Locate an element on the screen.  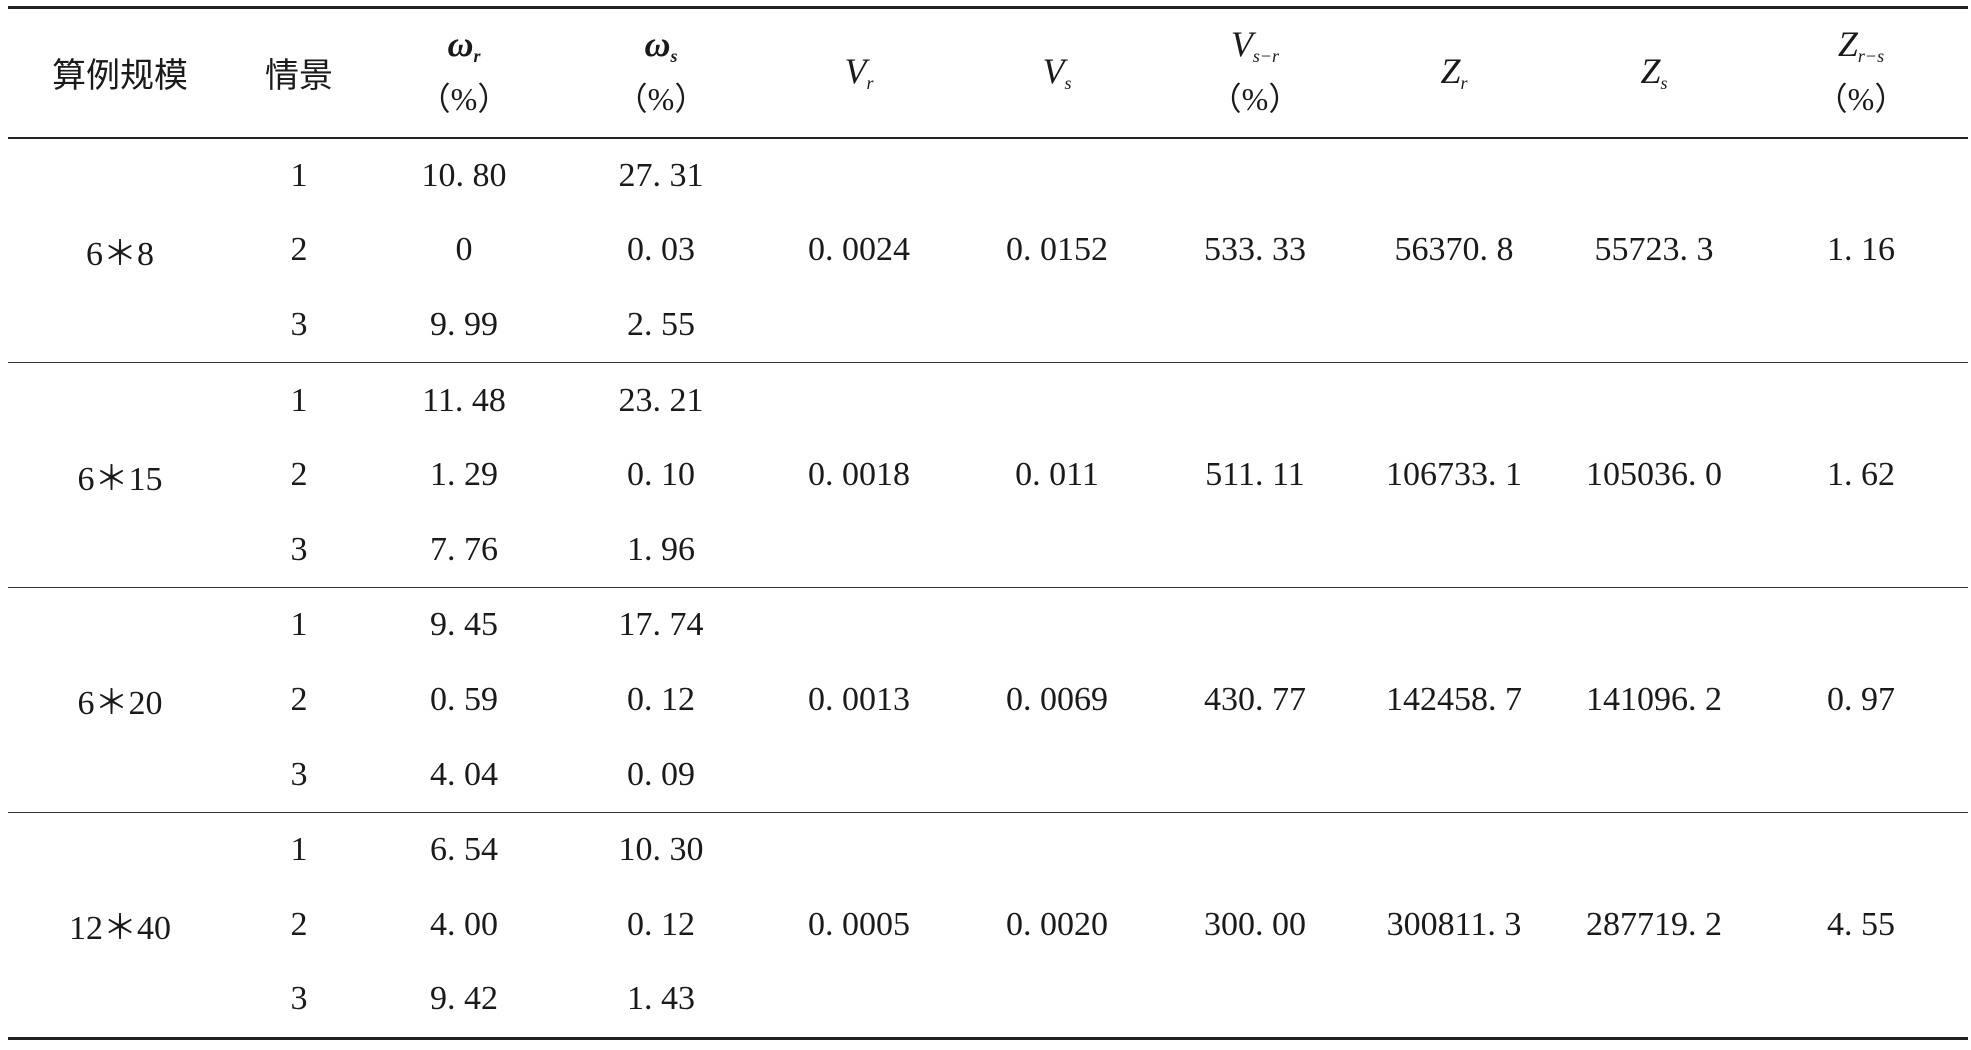
scale-cell: 6＊20 is located at coordinates (120, 704).